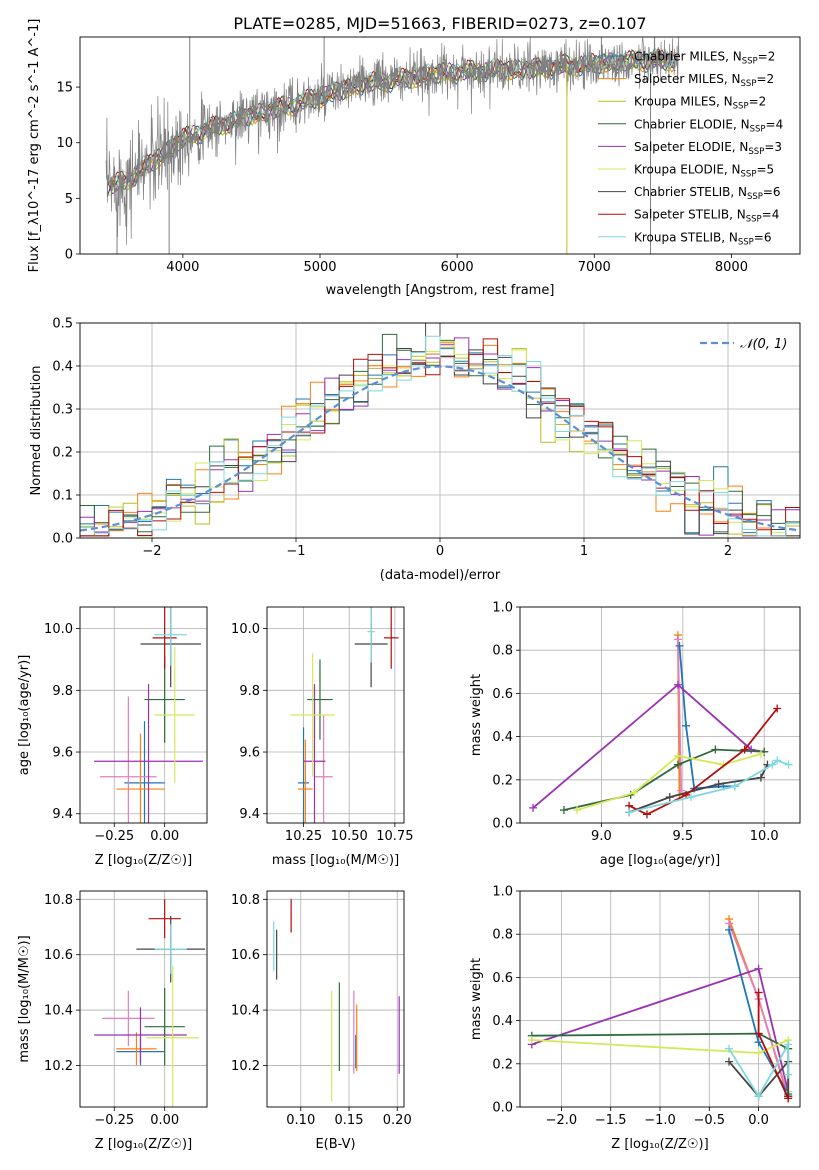  I want to click on x-tick-label: 10.25, so click(303, 836).